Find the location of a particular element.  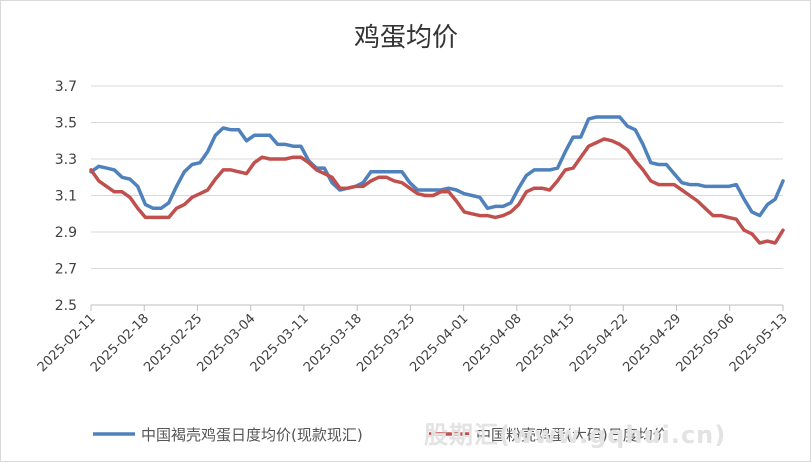

y-axis-ticks: 2.5 2.7 2.9 3.1 3.3 3.5 3.7 is located at coordinates (66, 196).